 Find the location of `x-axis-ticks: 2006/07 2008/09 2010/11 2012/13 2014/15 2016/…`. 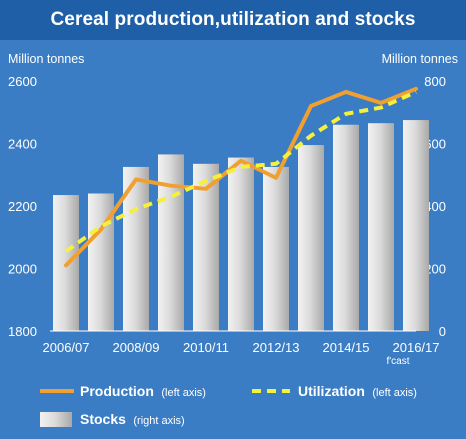

x-axis-ticks: 2006/07 2008/09 2010/11 2012/13 2014/15 2016/… is located at coordinates (241, 347).